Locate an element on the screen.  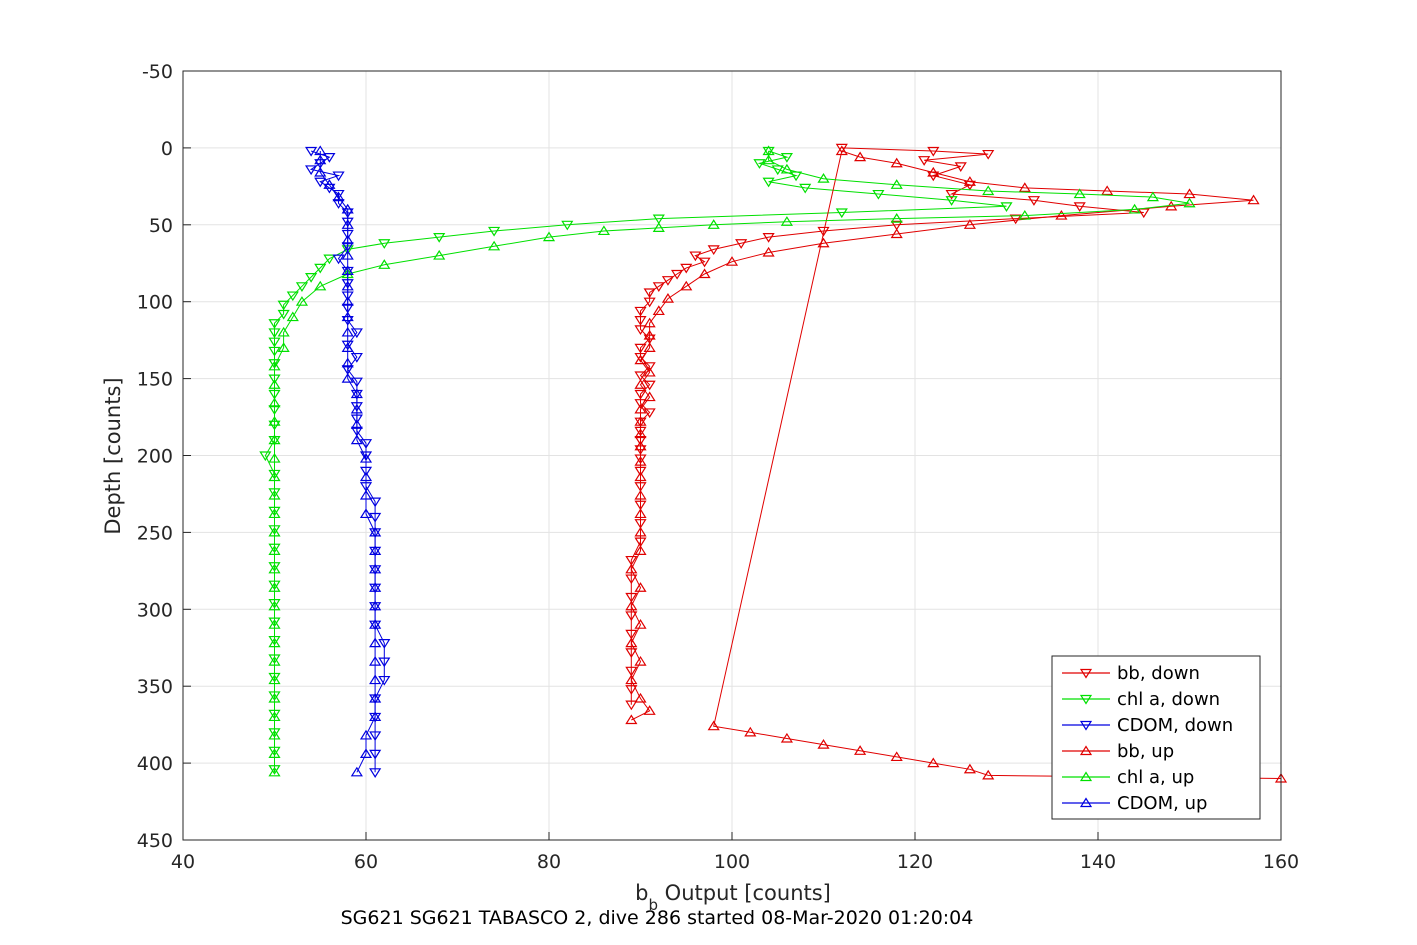
x-tick-label: 80 is located at coordinates (549, 862).